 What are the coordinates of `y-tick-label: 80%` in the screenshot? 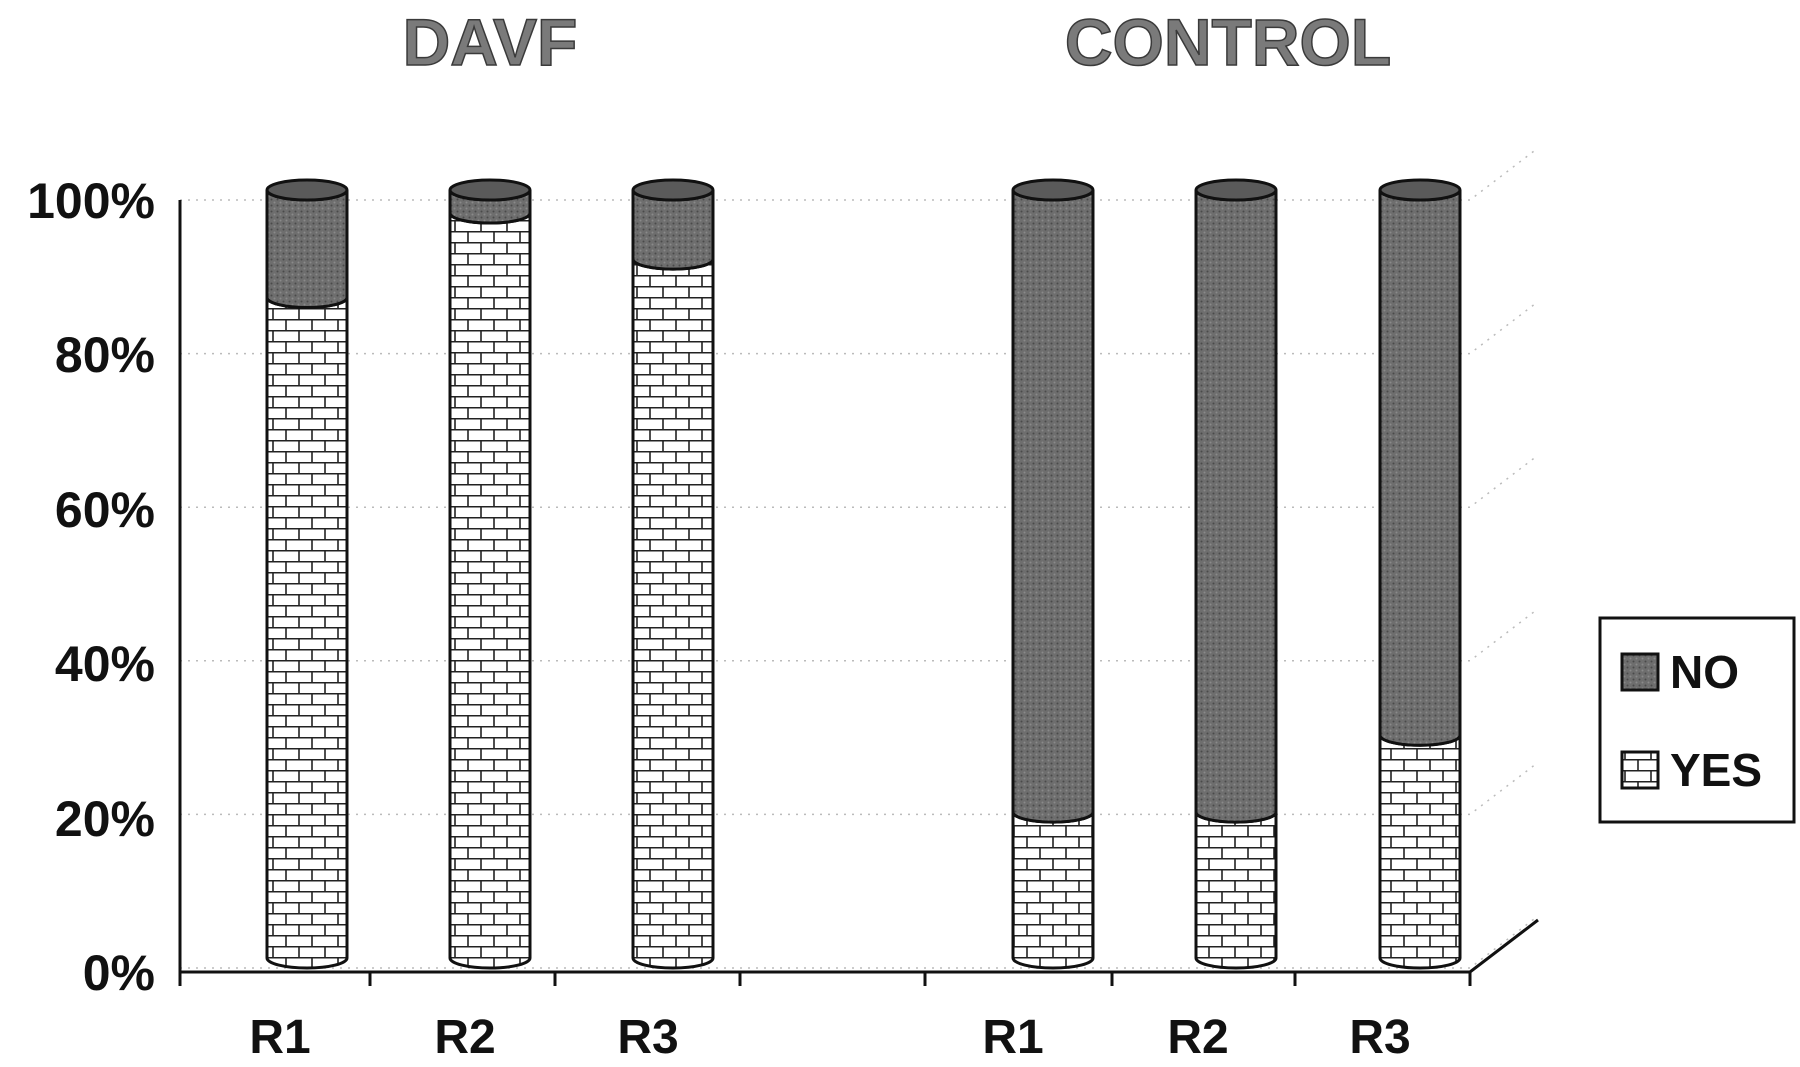 It's located at (105, 355).